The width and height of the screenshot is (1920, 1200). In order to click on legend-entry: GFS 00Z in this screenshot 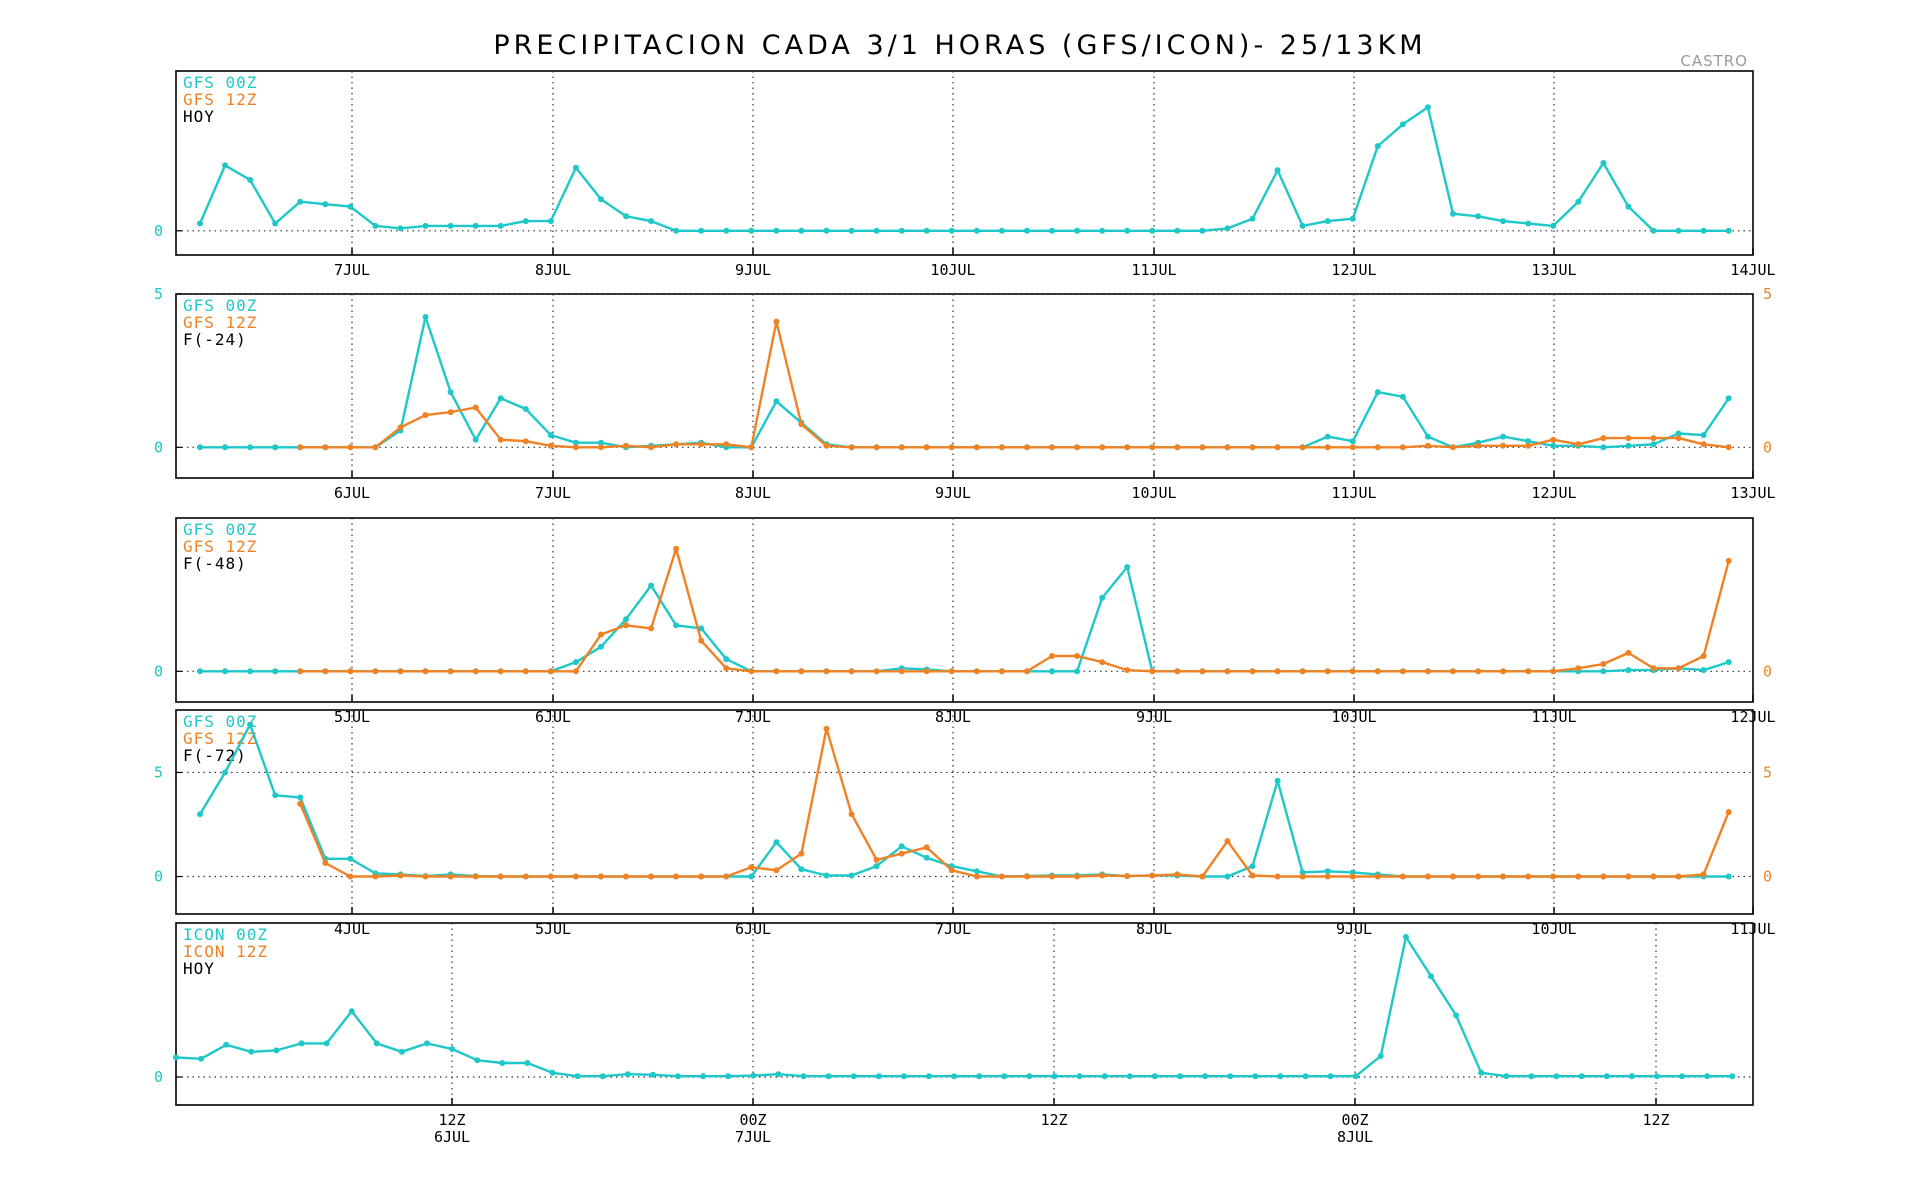, I will do `click(220, 82)`.